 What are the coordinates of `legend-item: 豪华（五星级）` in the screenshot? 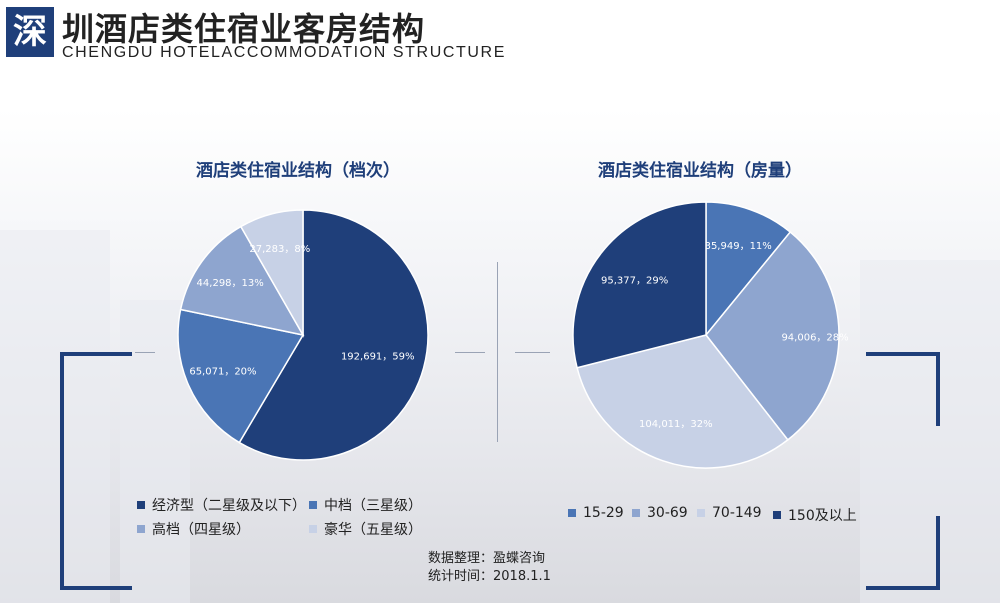 It's located at (365, 529).